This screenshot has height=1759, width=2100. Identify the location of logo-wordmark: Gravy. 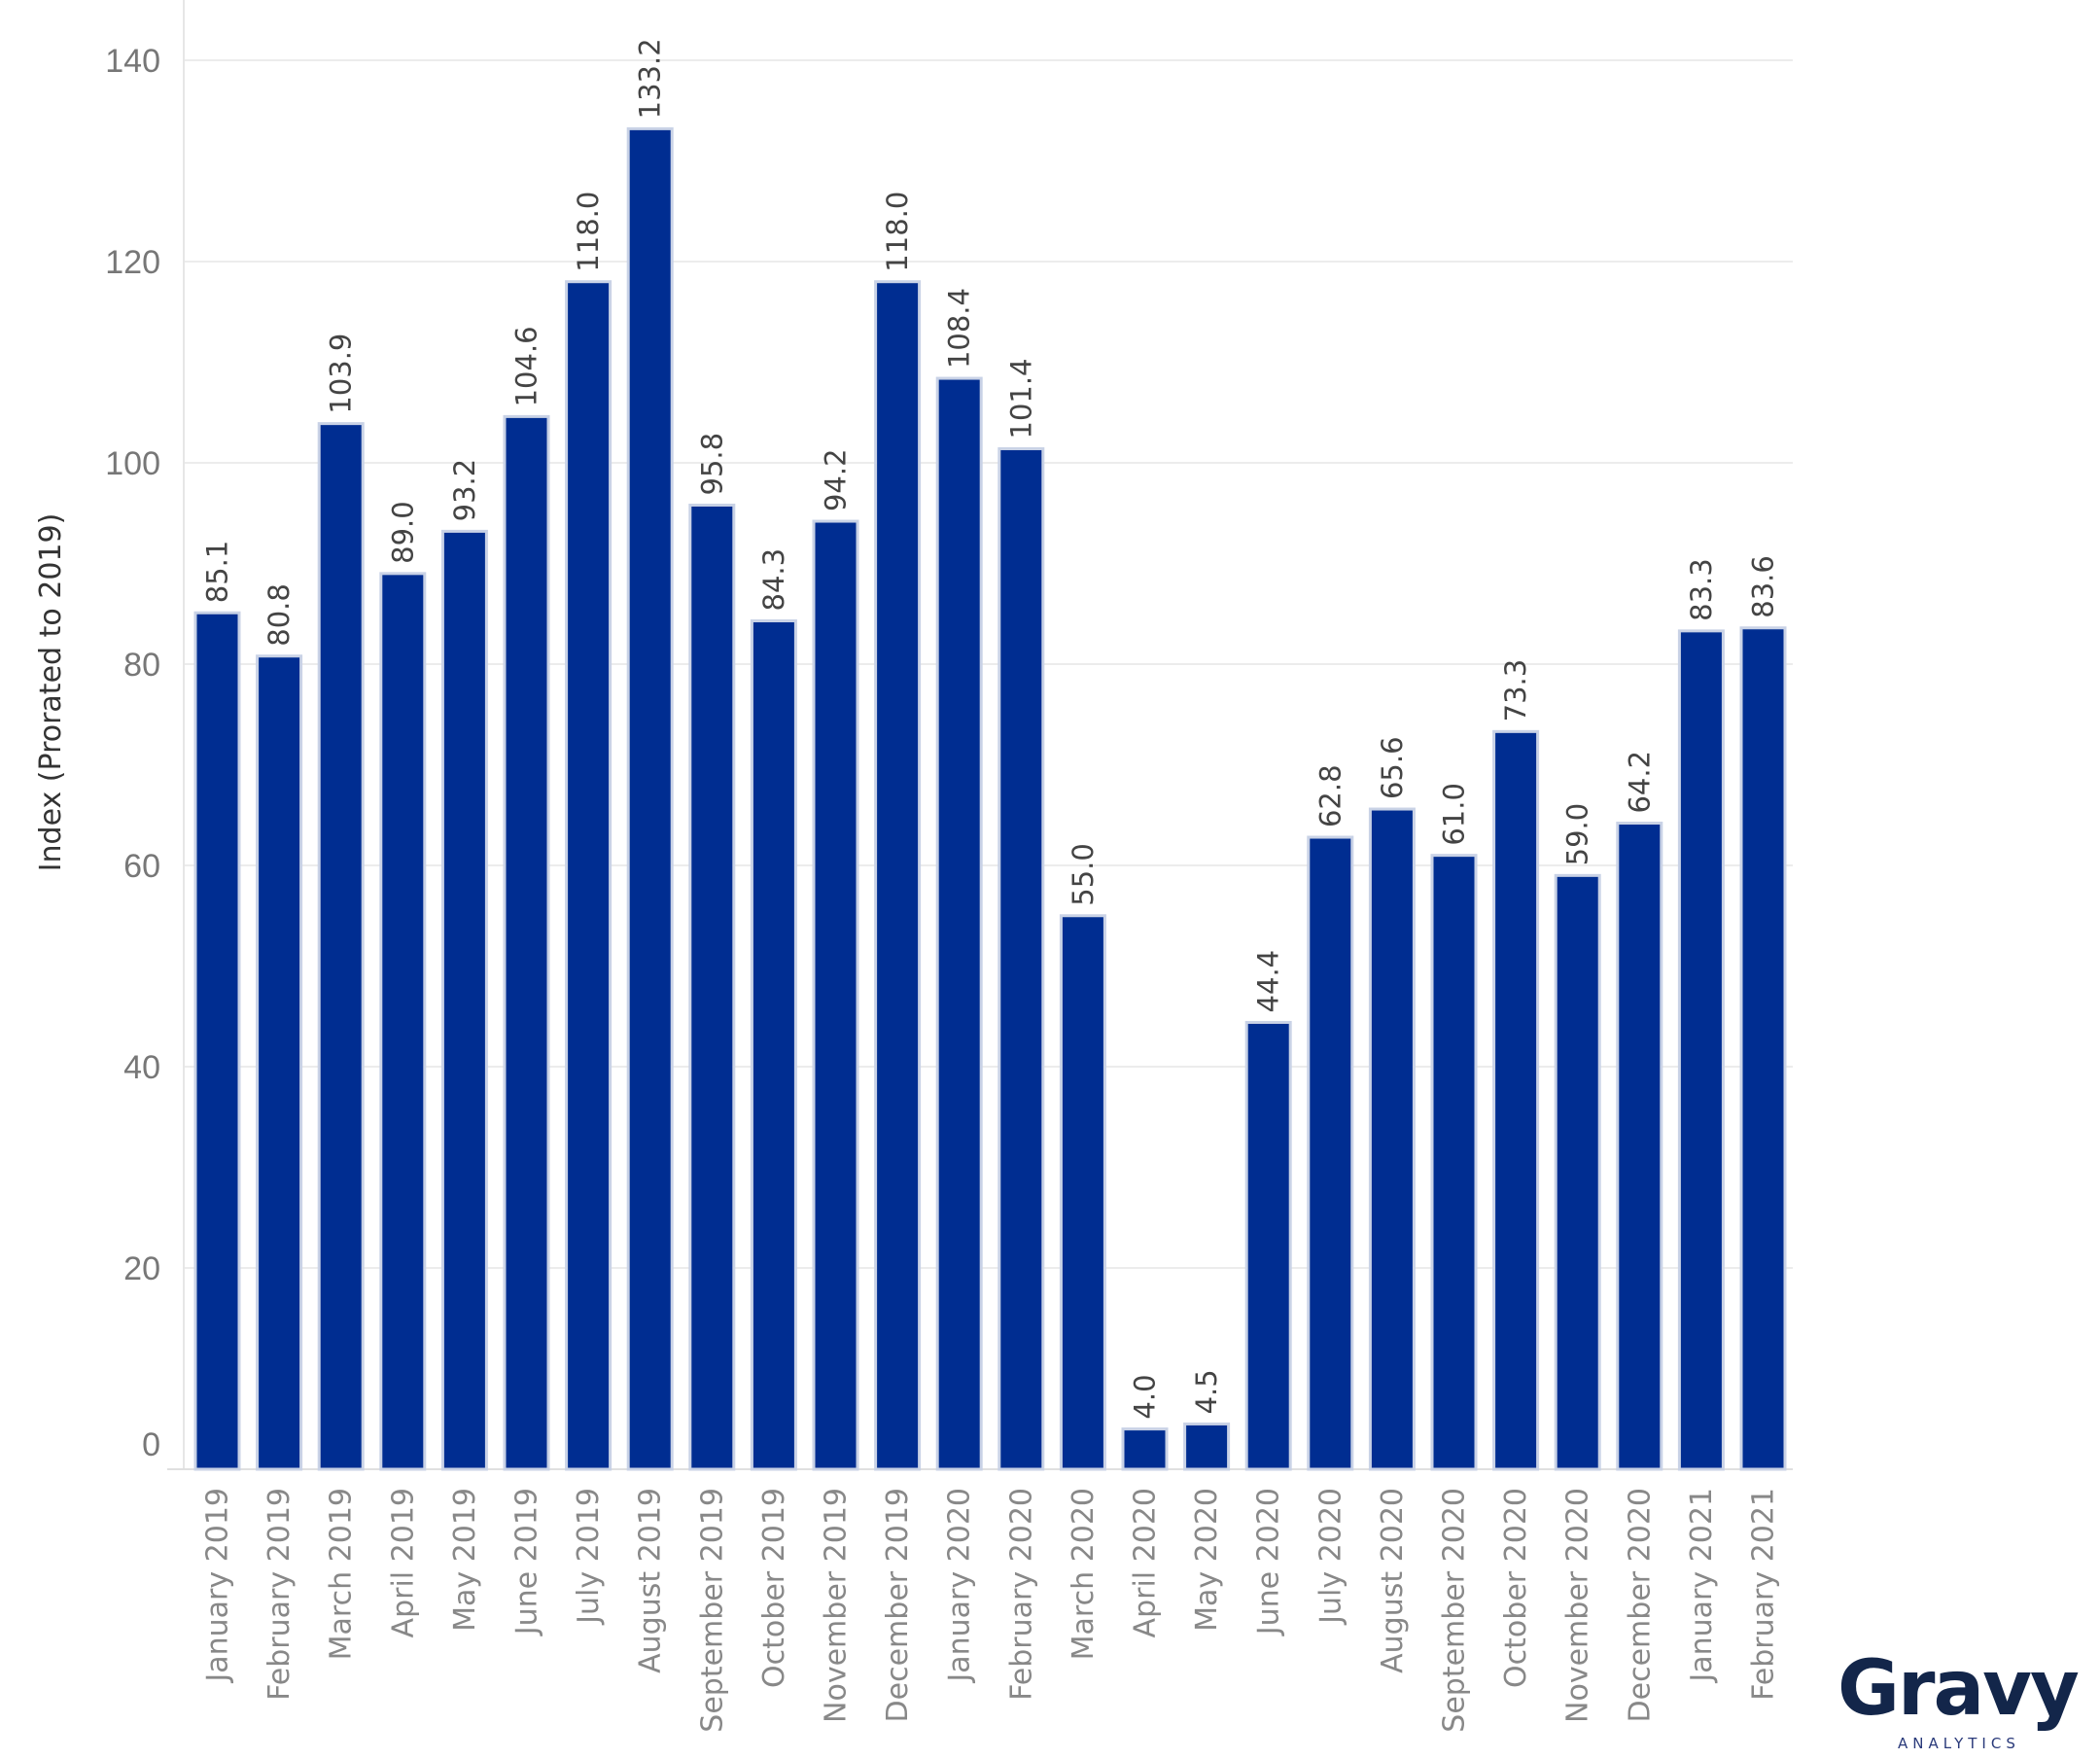
(1959, 1689).